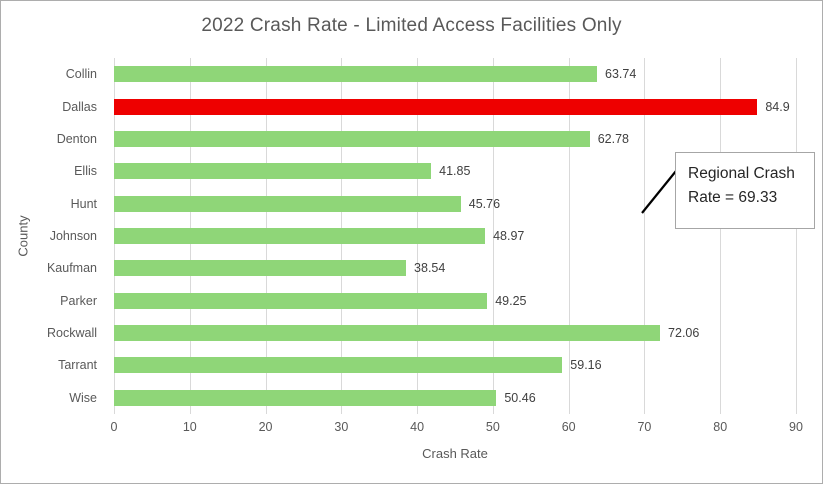  What do you see at coordinates (684, 333) in the screenshot?
I see `bar-value-label-rockwall: 72.06` at bounding box center [684, 333].